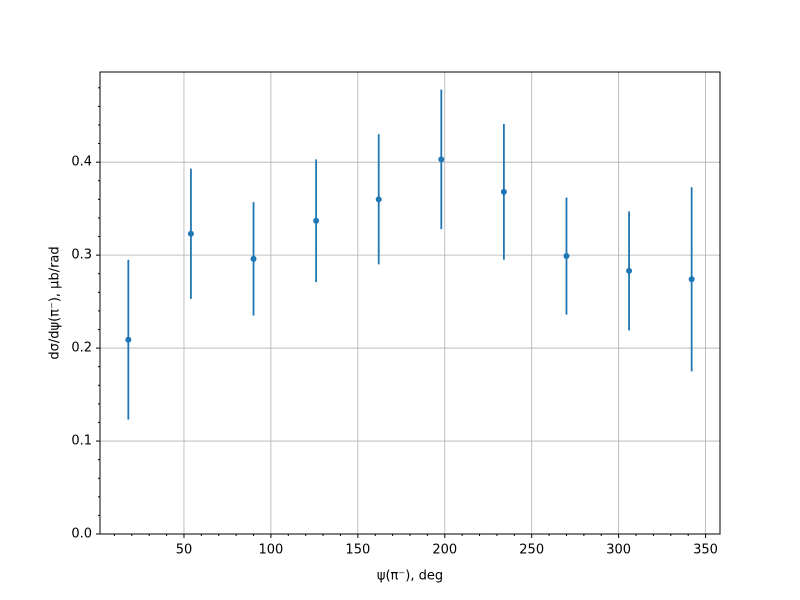 The width and height of the screenshot is (800, 600). What do you see at coordinates (81, 255) in the screenshot?
I see `y-tick-label: 0.3` at bounding box center [81, 255].